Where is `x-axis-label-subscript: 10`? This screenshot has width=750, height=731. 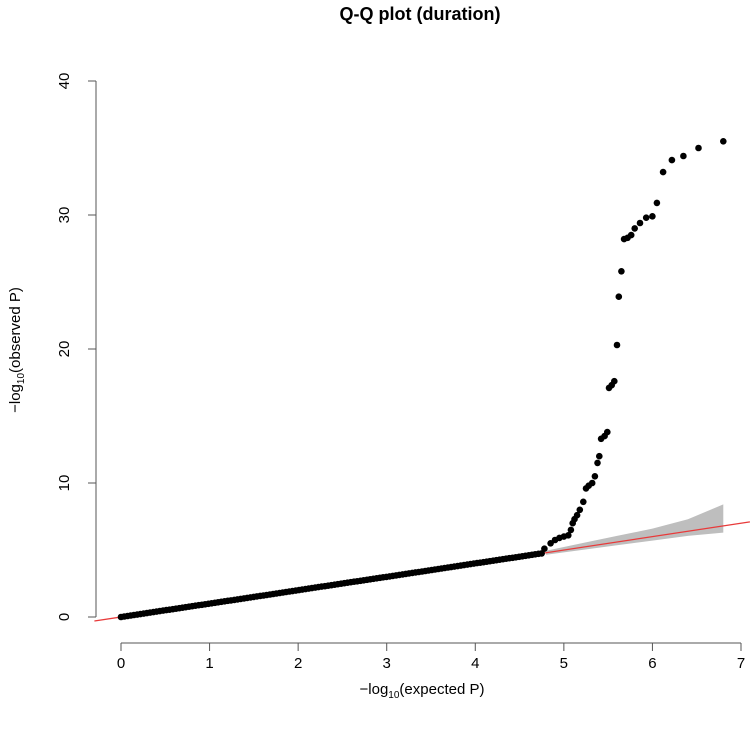 x-axis-label-subscript: 10 is located at coordinates (394, 695).